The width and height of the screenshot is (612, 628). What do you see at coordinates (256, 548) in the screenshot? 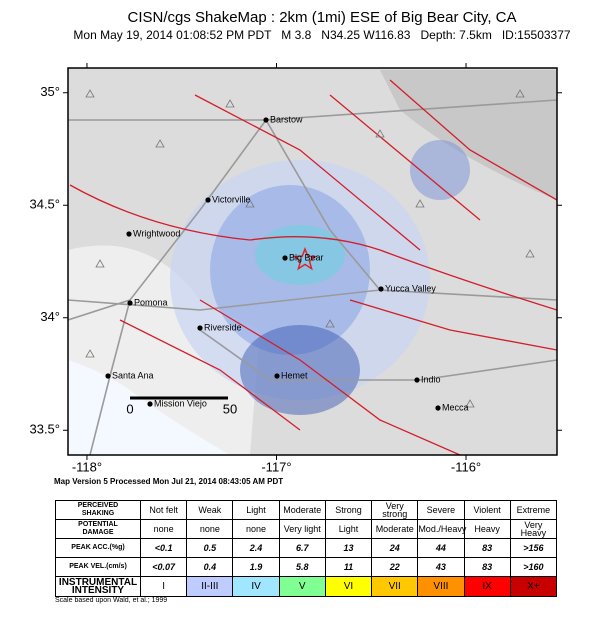
I see `table-cell: 2.4` at bounding box center [256, 548].